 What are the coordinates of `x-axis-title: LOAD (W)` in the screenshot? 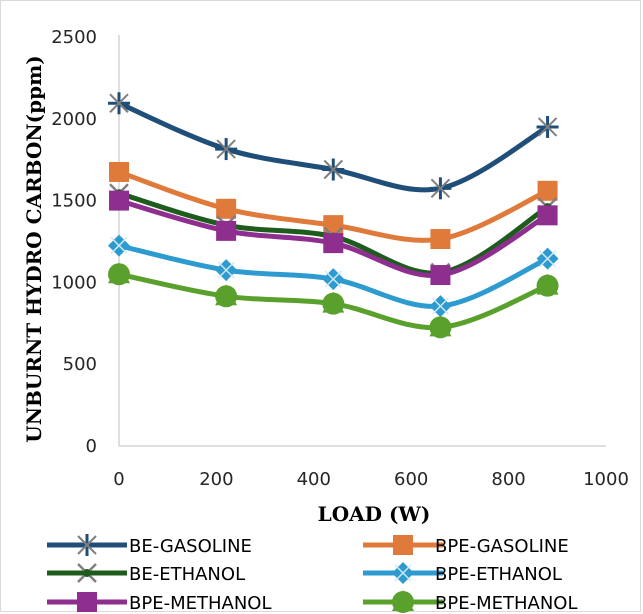 It's located at (374, 514).